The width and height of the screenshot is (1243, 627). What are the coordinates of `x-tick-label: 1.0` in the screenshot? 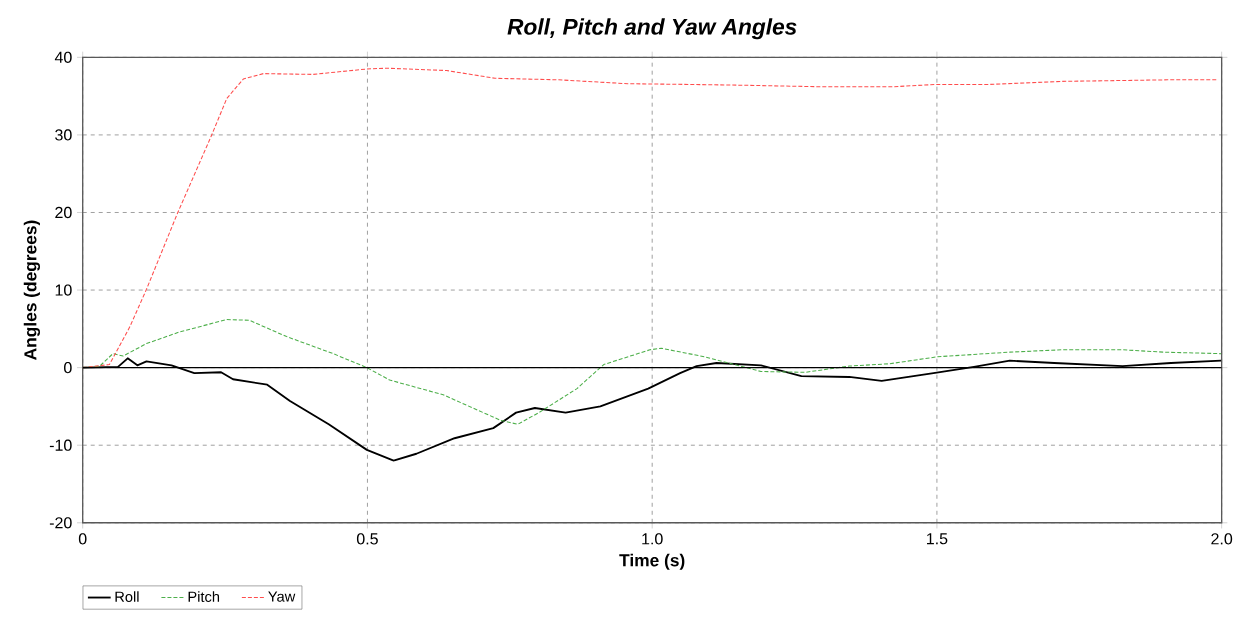 It's located at (652, 539).